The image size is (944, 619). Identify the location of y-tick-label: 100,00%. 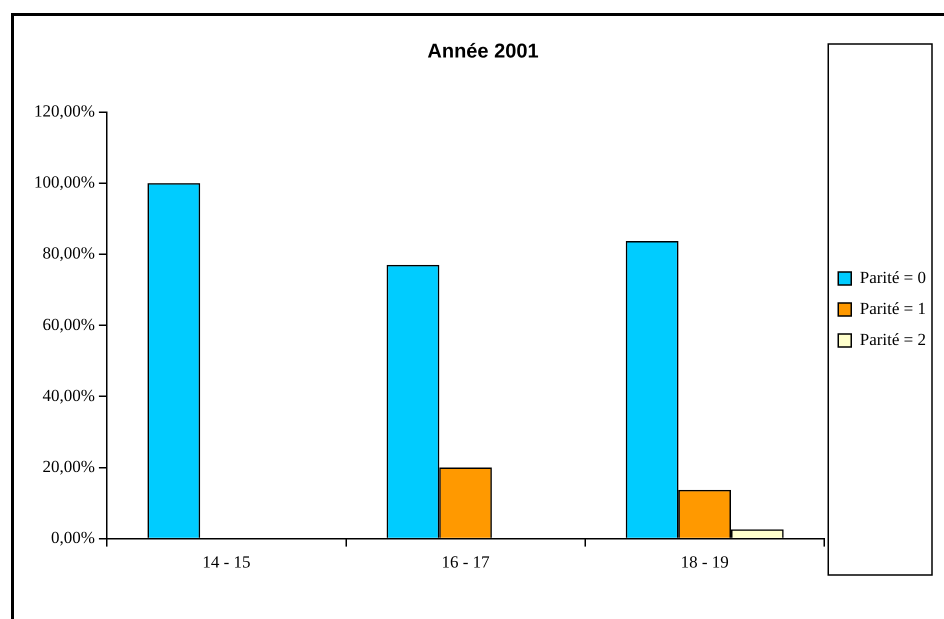
(64, 182).